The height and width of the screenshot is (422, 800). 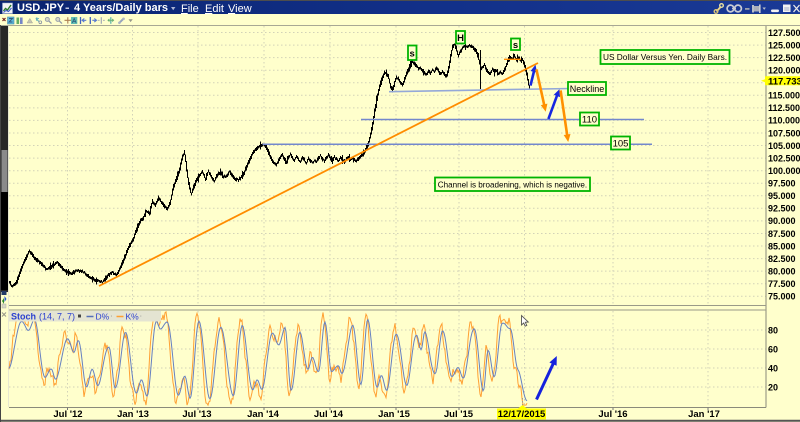 What do you see at coordinates (782, 246) in the screenshot?
I see `svg-text: 85.000` at bounding box center [782, 246].